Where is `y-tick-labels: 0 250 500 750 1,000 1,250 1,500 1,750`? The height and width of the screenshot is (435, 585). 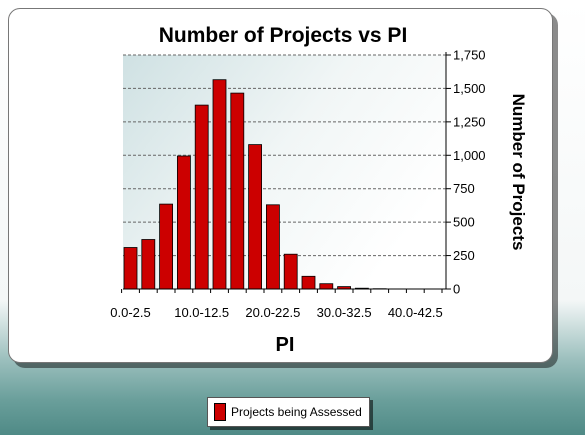
y-tick-labels: 0 250 500 750 1,000 1,250 1,500 1,750 is located at coordinates (469, 172).